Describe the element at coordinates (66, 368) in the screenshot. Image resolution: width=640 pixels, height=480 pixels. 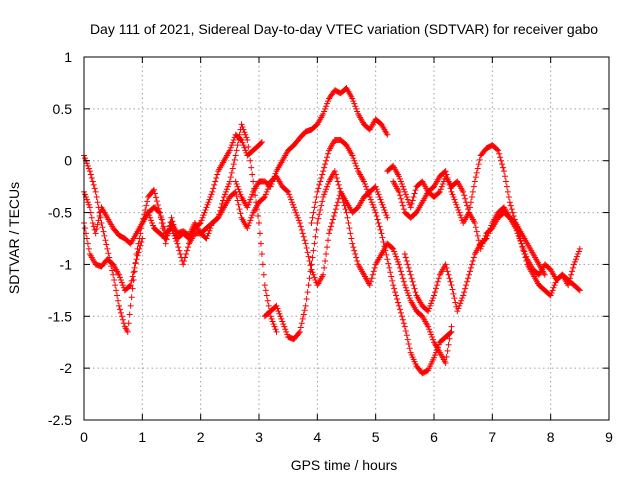
I see `y-tick-label: -2` at that location.